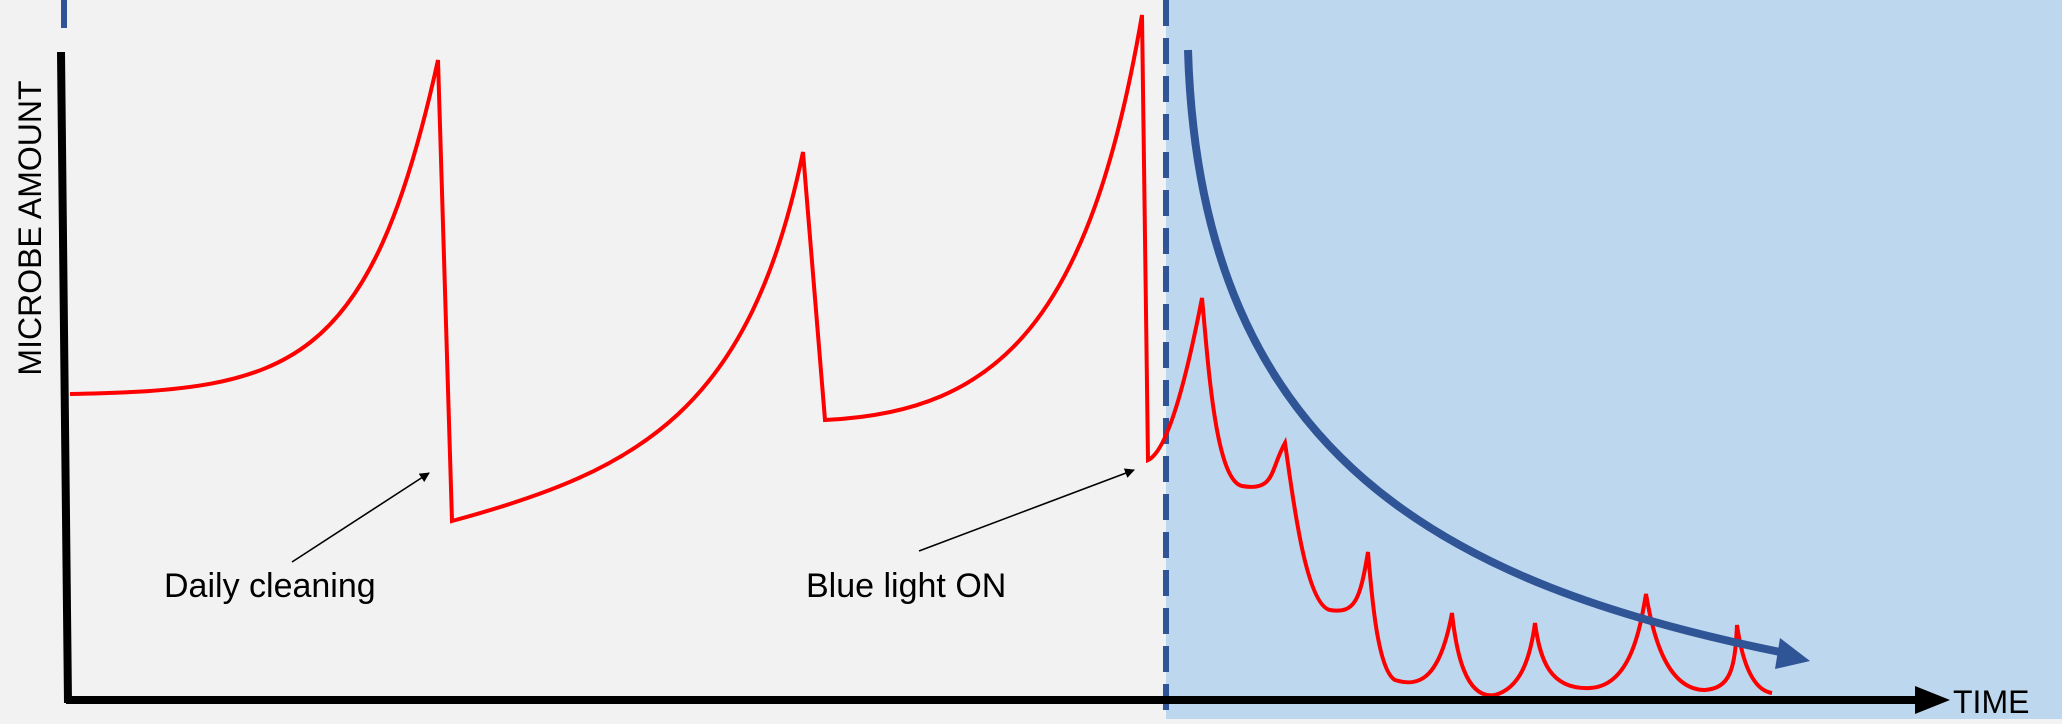  Describe the element at coordinates (64, 14) in the screenshot. I see `top-left-tick` at that location.